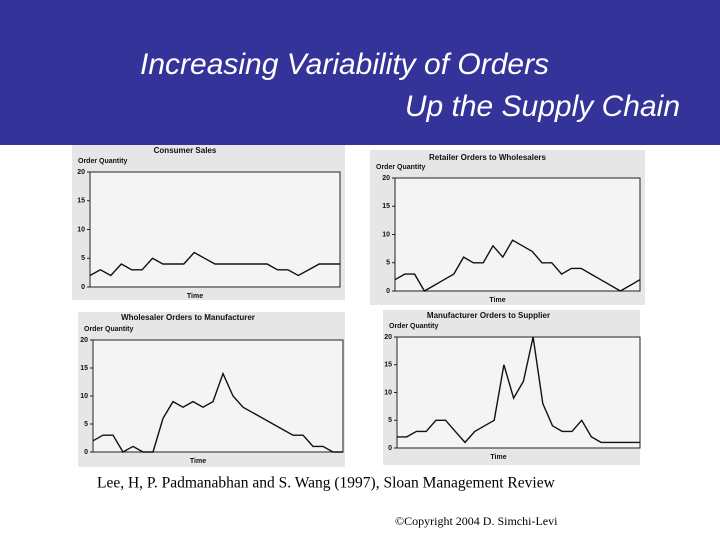 Image resolution: width=720 pixels, height=545 pixels. I want to click on chart-title: Retailer Orders to Wholesalers, so click(487, 157).